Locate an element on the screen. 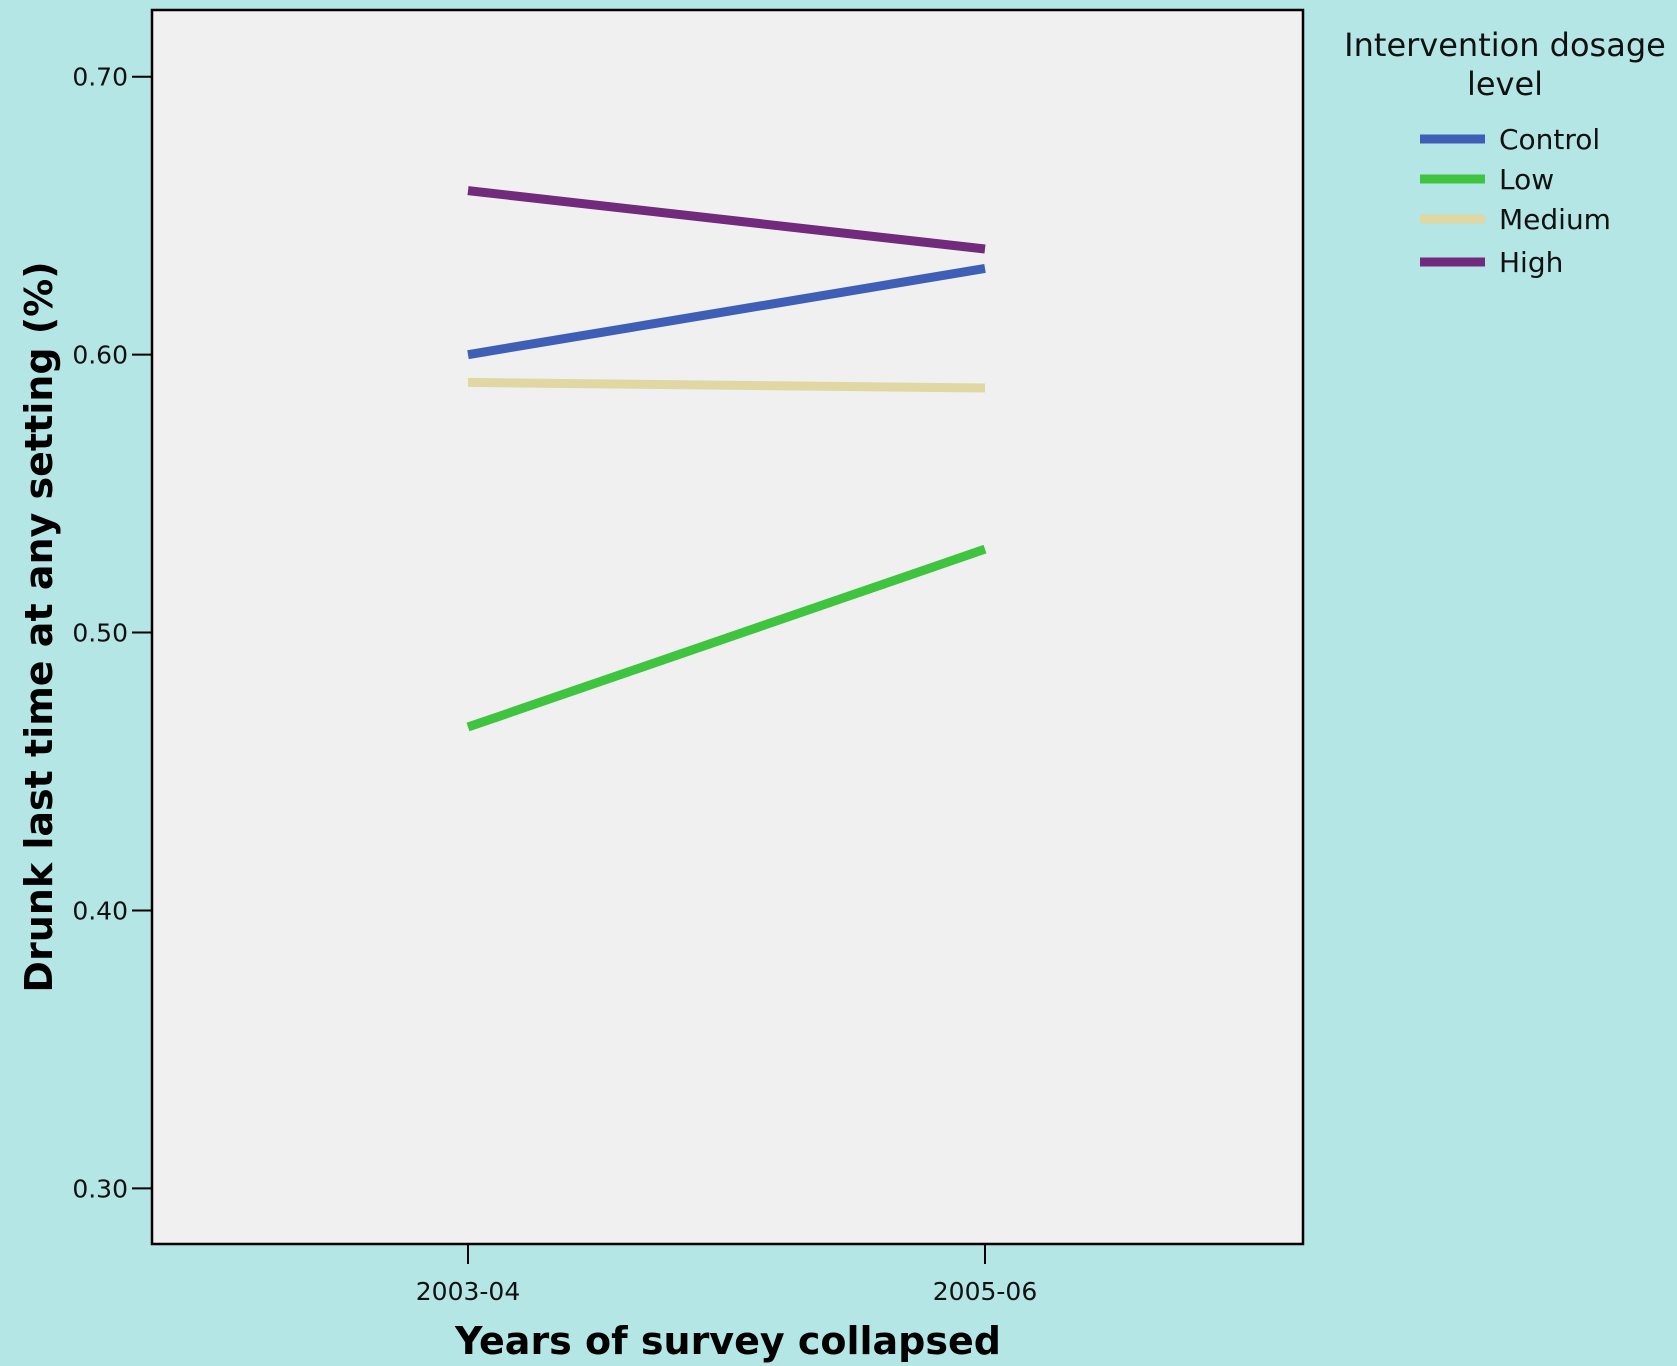  x-tick-label: 2003-04 is located at coordinates (468, 1291).